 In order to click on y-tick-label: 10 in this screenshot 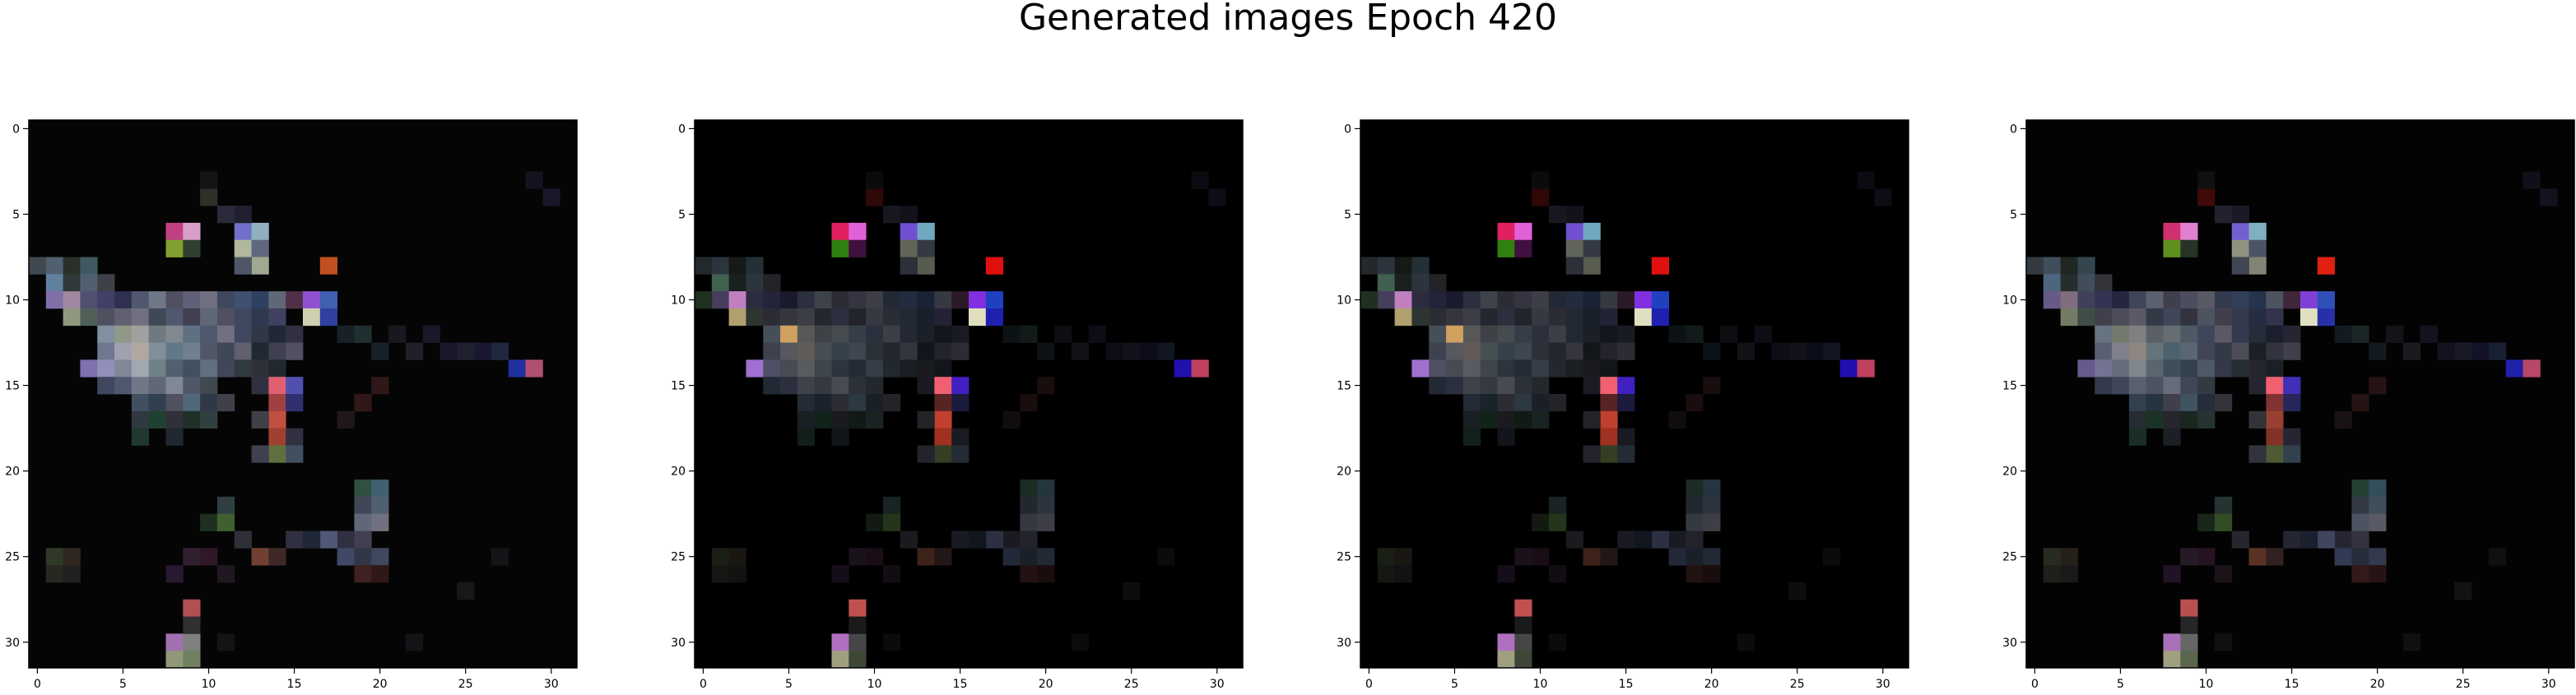, I will do `click(678, 301)`.